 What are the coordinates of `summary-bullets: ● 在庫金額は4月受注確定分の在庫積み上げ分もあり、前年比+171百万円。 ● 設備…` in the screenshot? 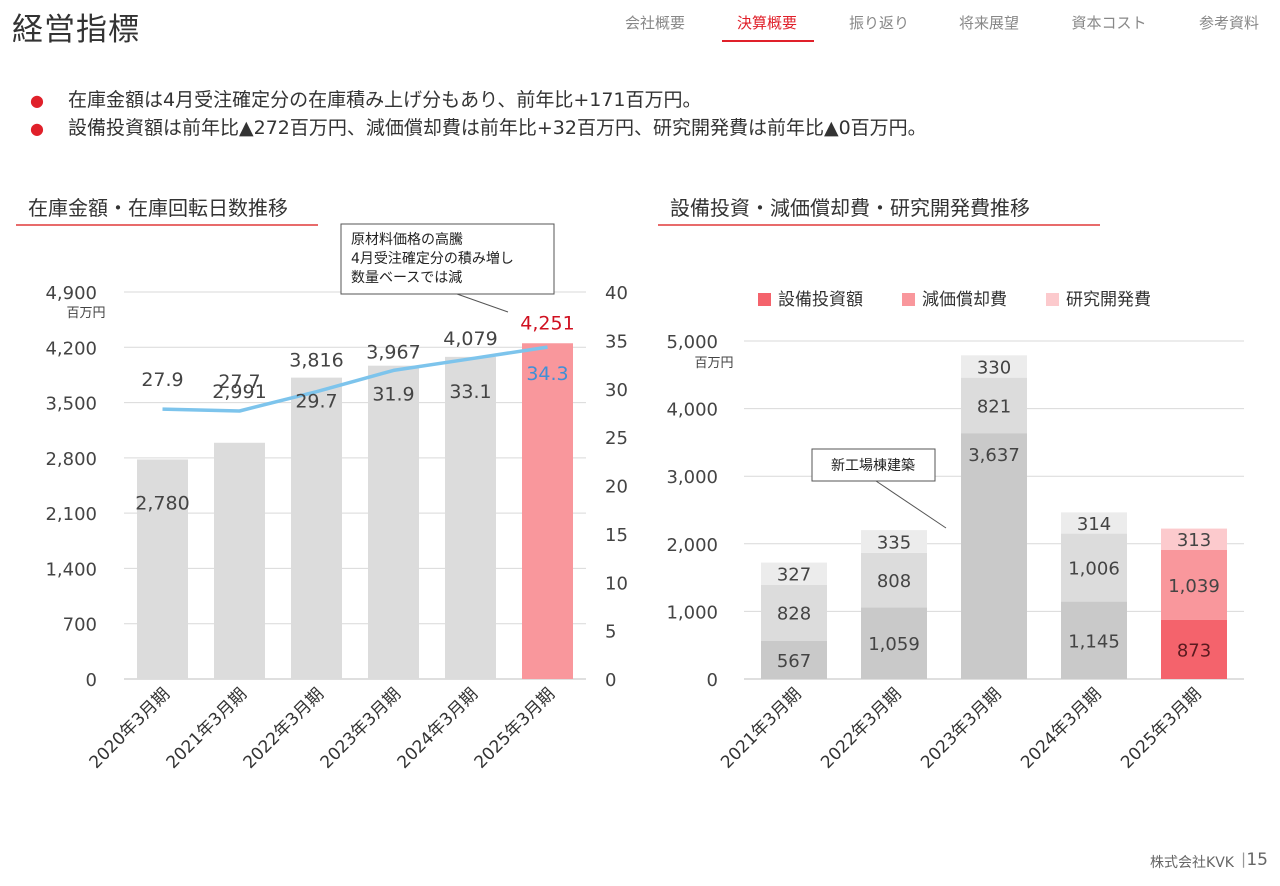 It's located at (478, 114).